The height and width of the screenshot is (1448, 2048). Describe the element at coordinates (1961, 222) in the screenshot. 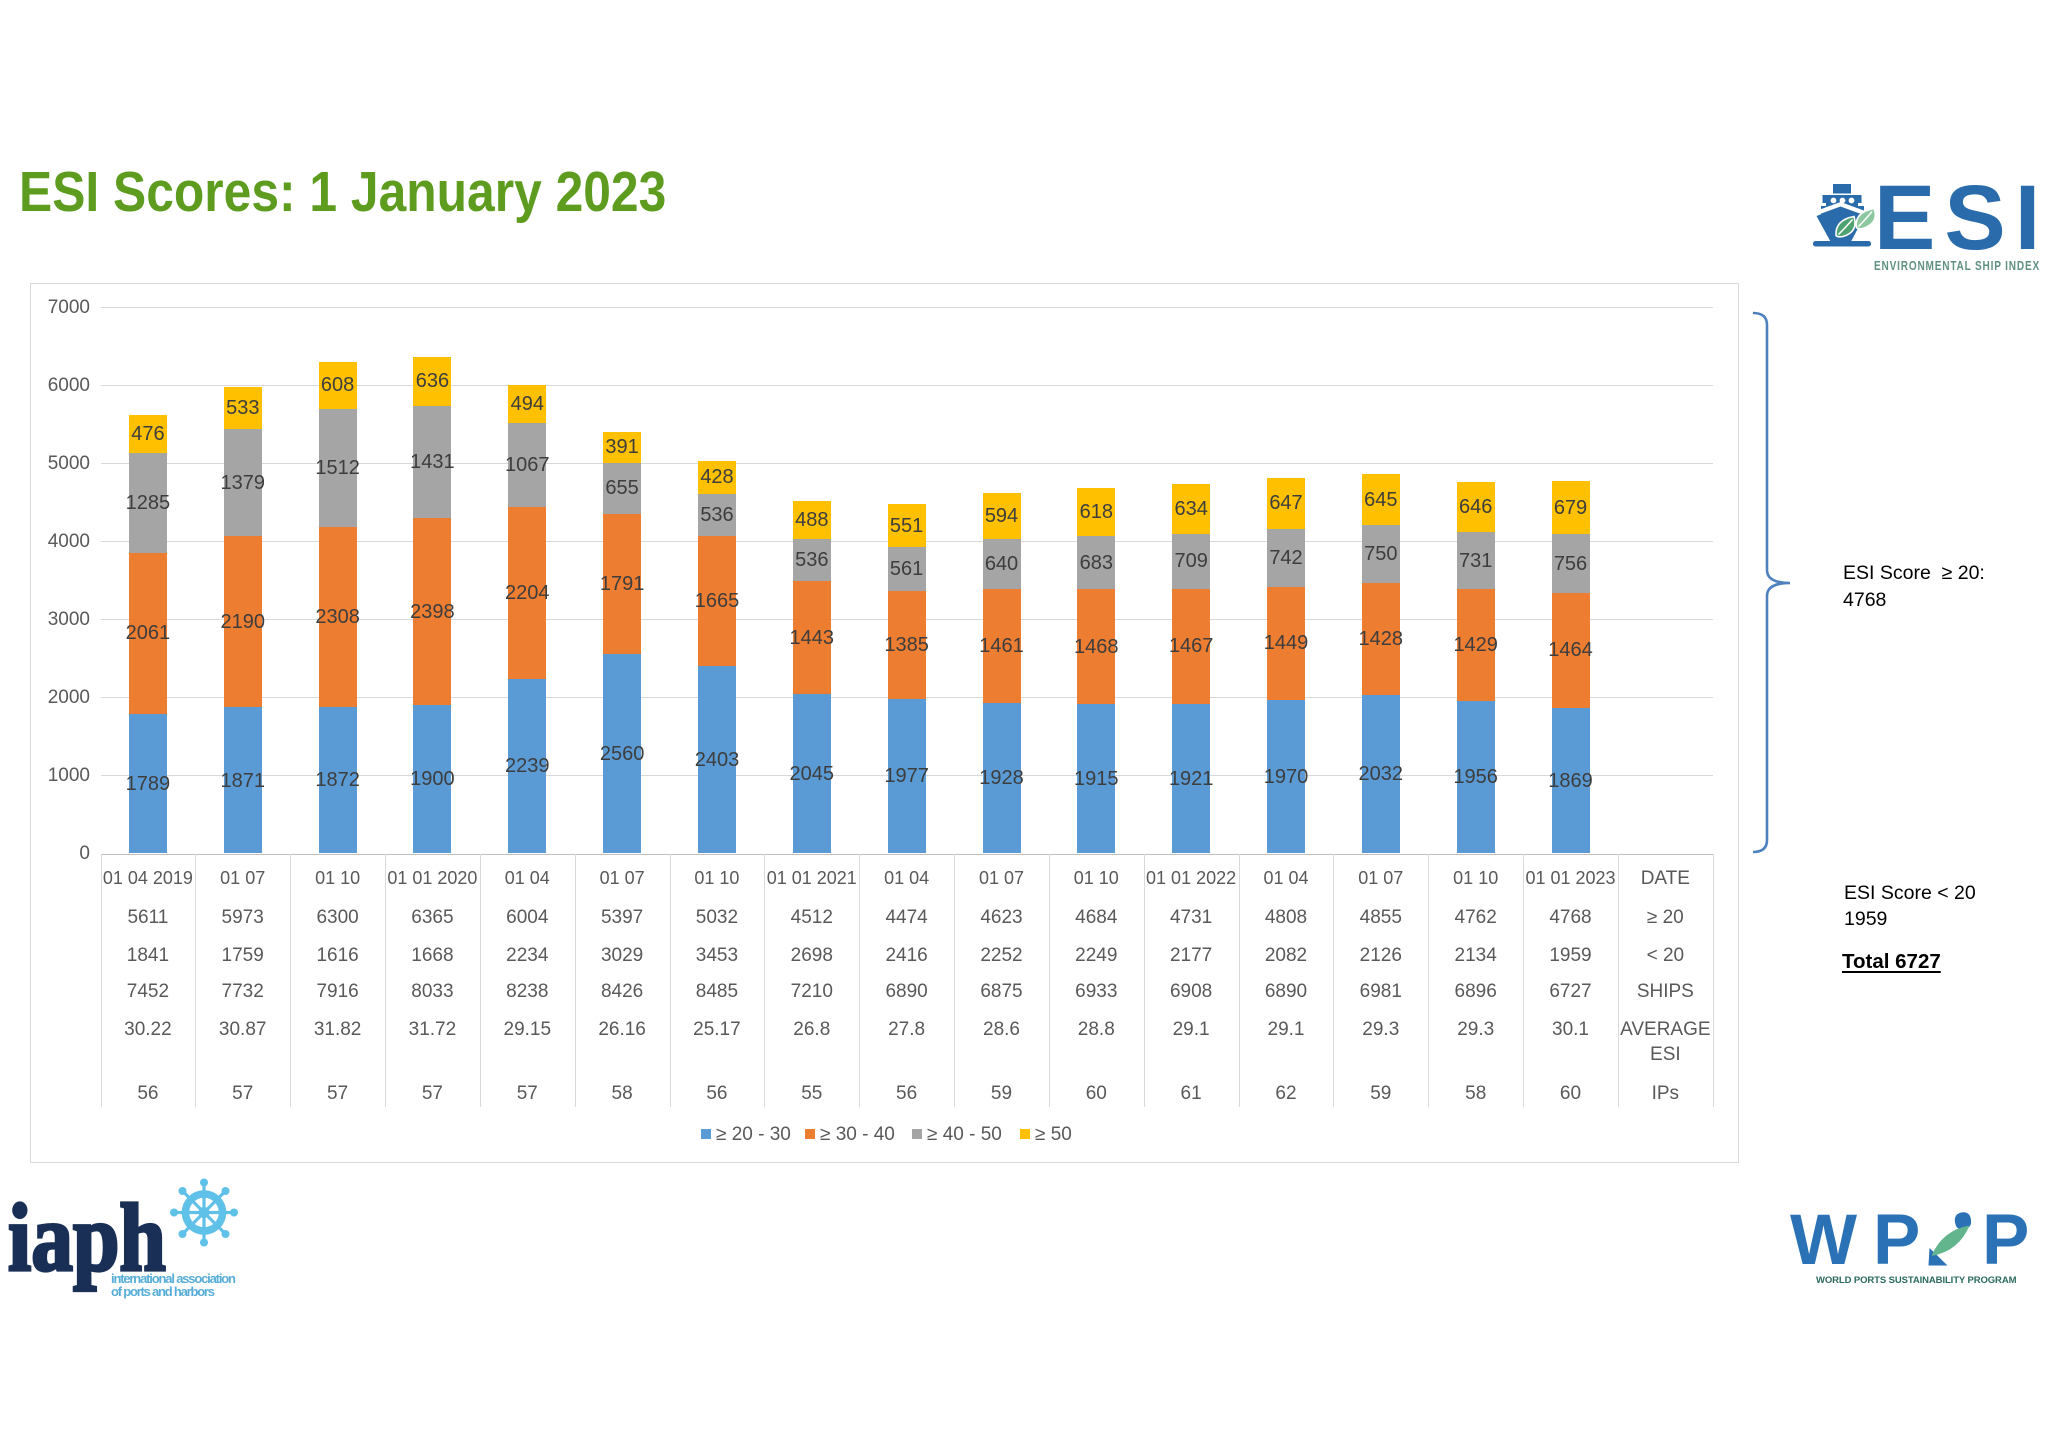

I see `svg-text: ESI` at that location.